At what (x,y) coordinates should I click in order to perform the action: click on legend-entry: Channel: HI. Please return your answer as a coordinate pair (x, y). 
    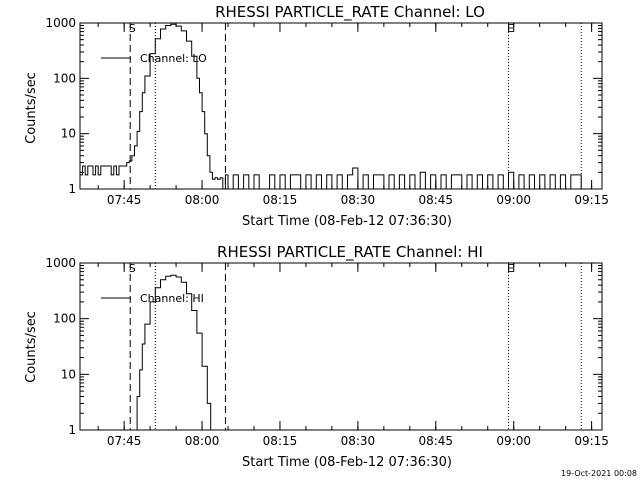
    Looking at the image, I should click on (172, 298).